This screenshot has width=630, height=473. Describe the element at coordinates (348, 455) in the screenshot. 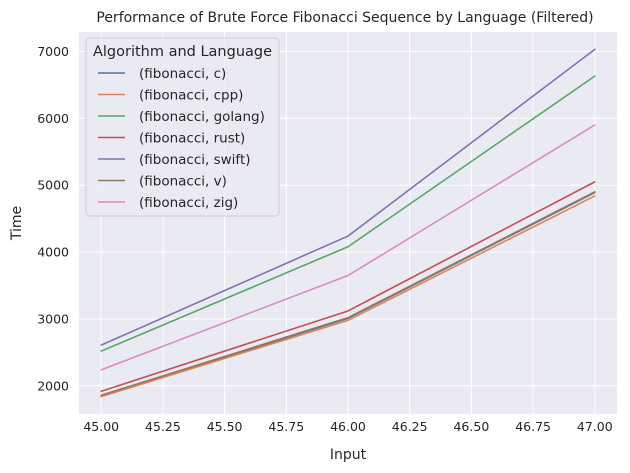

I see `x-axis-label: Input` at that location.